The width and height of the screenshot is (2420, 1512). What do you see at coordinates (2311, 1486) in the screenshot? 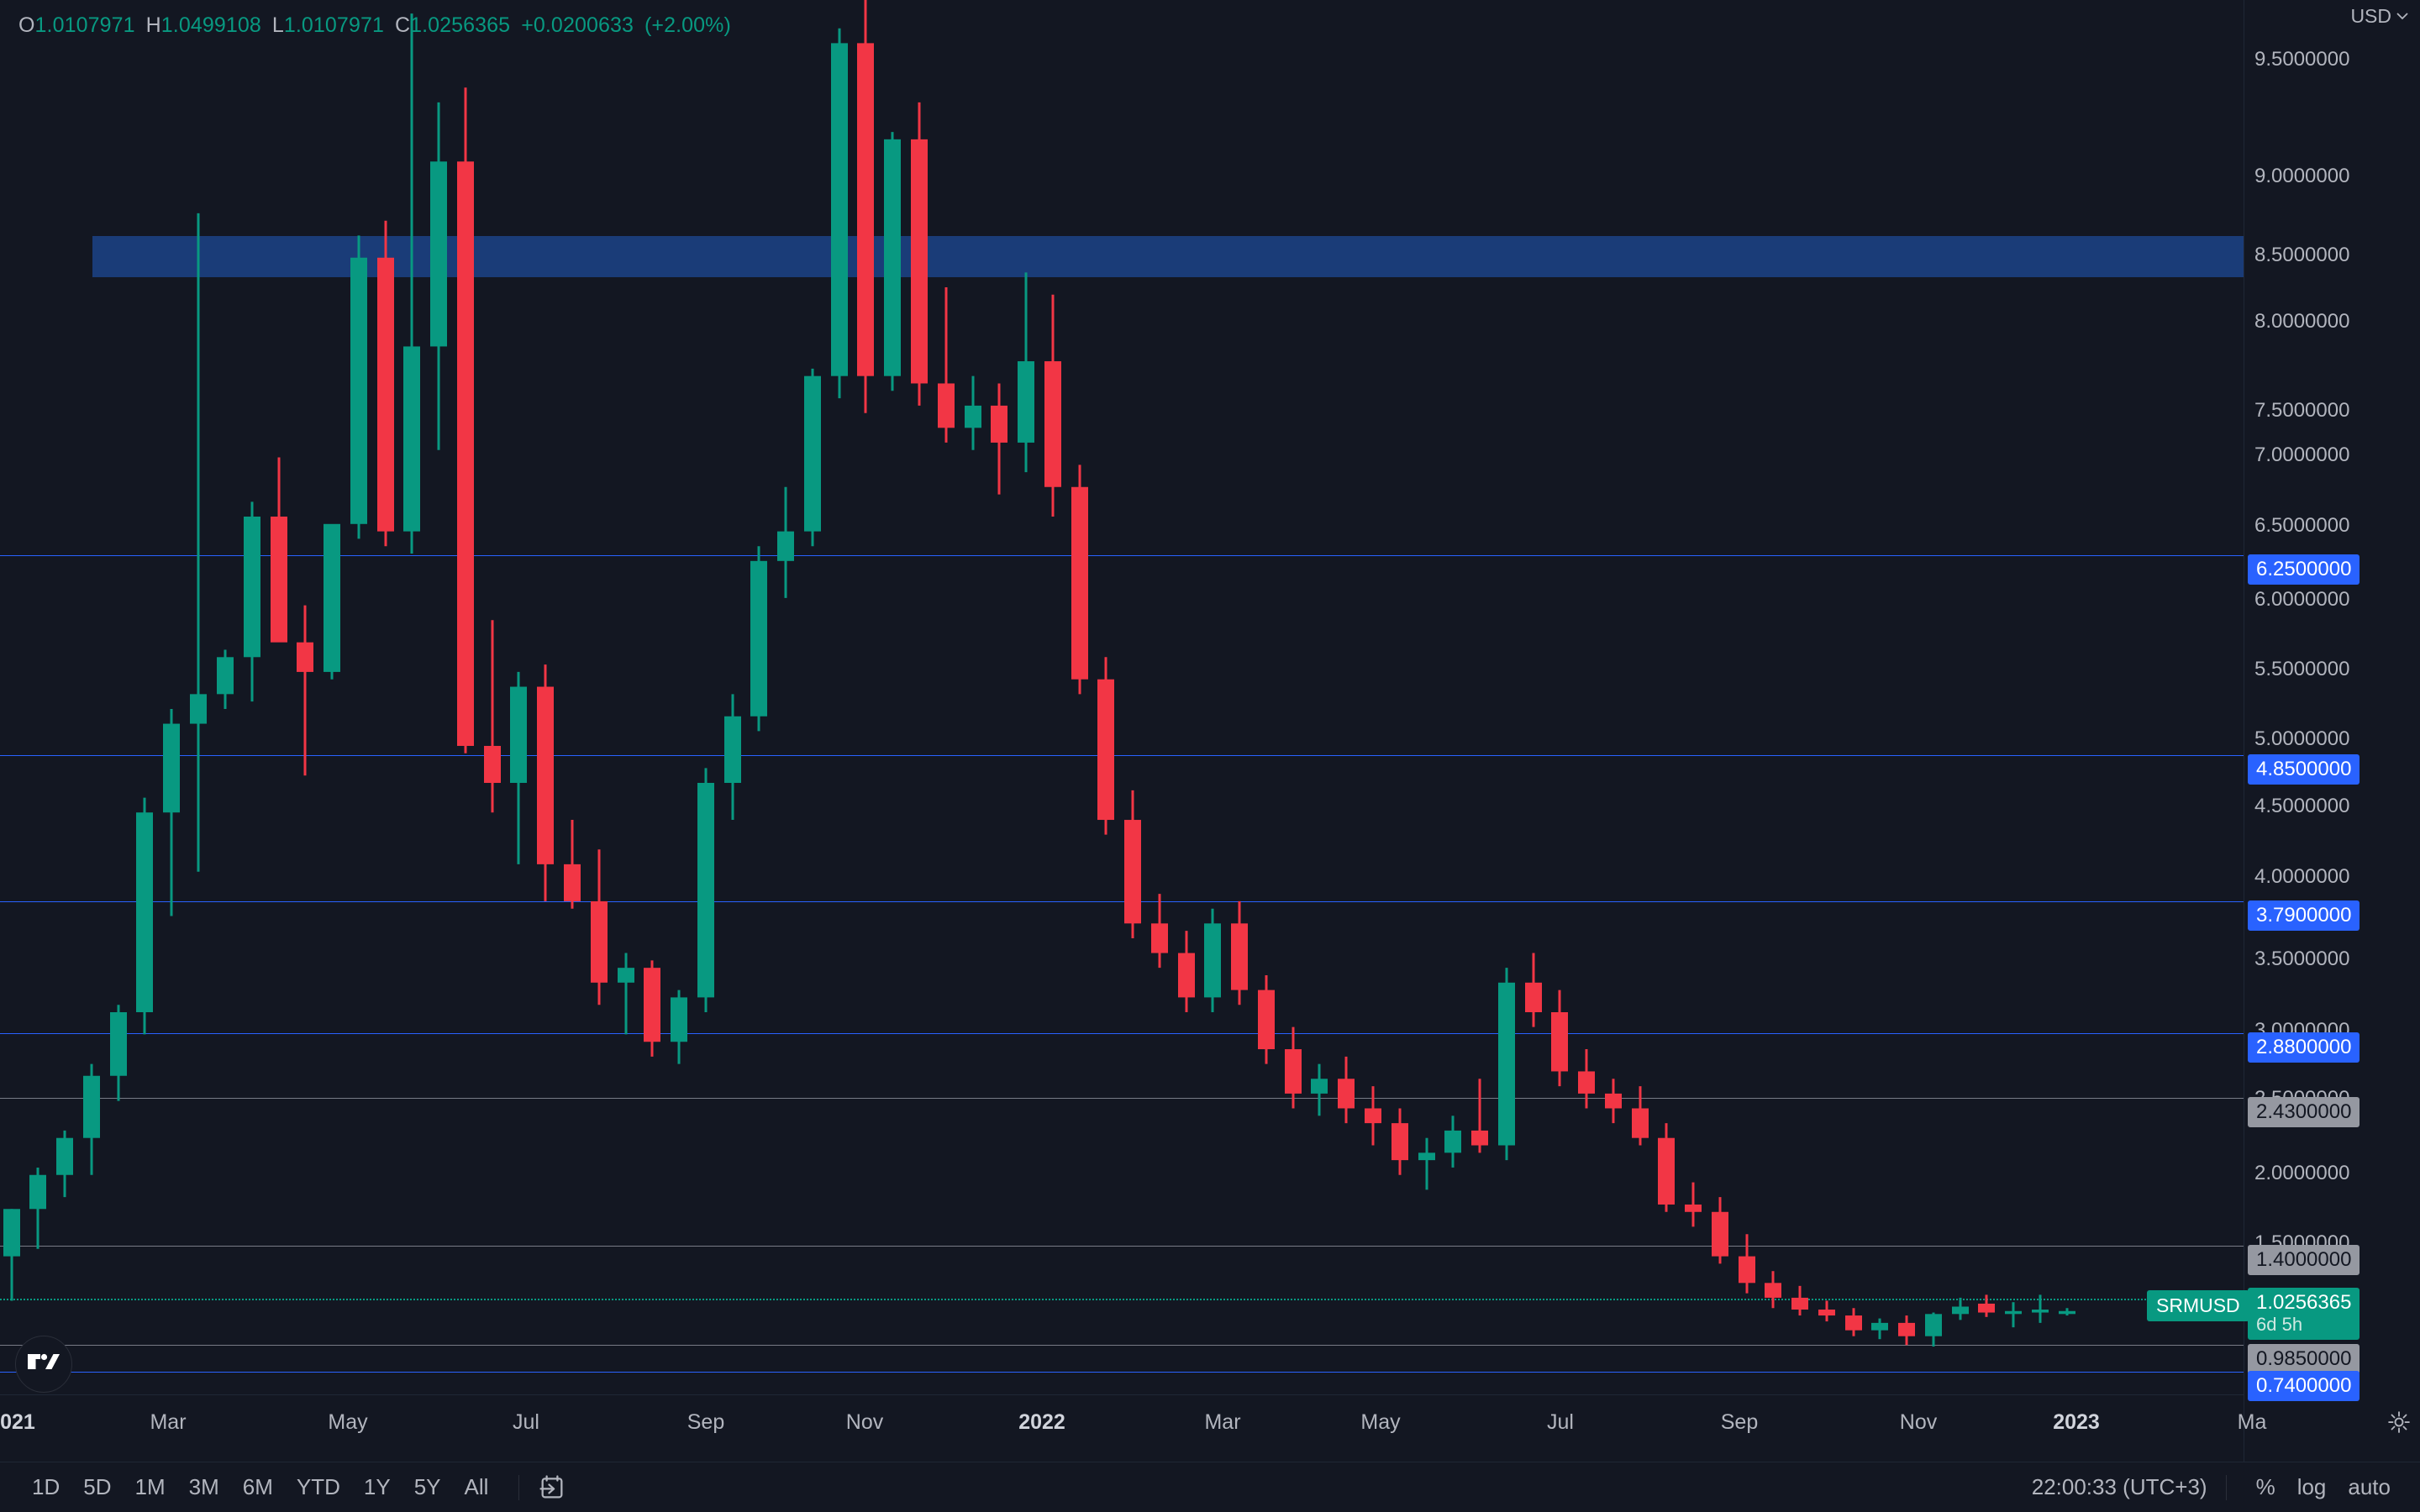
I see `scale-mode-log: log` at bounding box center [2311, 1486].